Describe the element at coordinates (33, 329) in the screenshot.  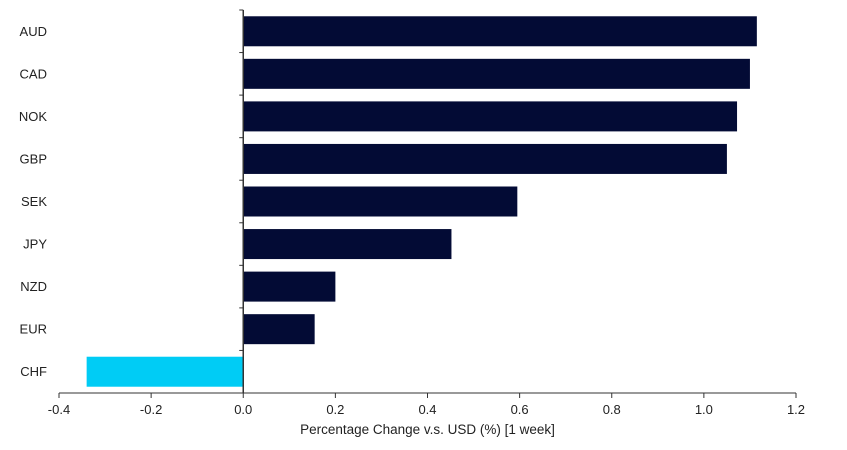
I see `category-label-eur: EUR` at that location.